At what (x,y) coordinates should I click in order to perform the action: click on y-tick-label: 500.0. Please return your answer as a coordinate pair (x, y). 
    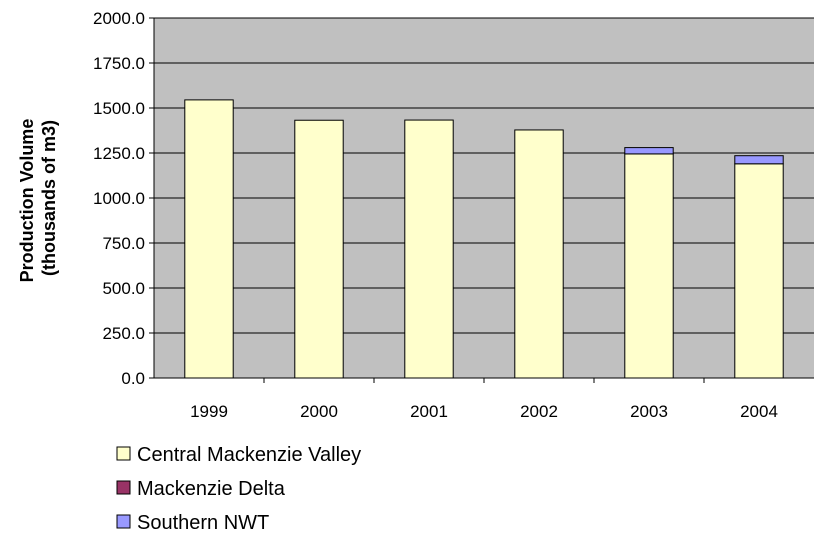
    Looking at the image, I should click on (123, 288).